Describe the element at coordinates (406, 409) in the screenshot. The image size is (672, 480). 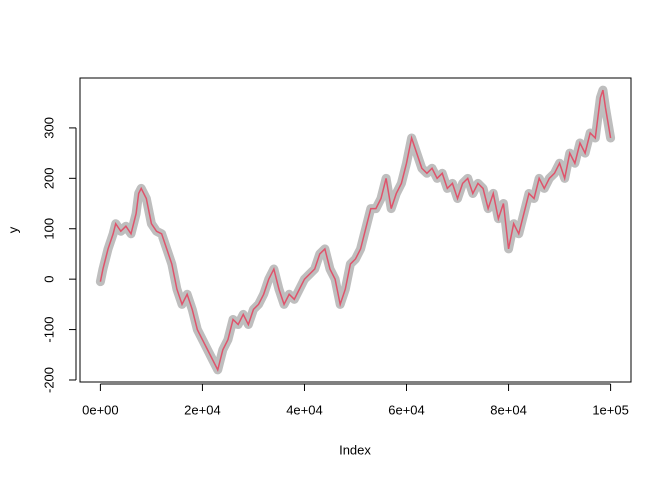
I see `x-tick-label: 6e+04` at that location.